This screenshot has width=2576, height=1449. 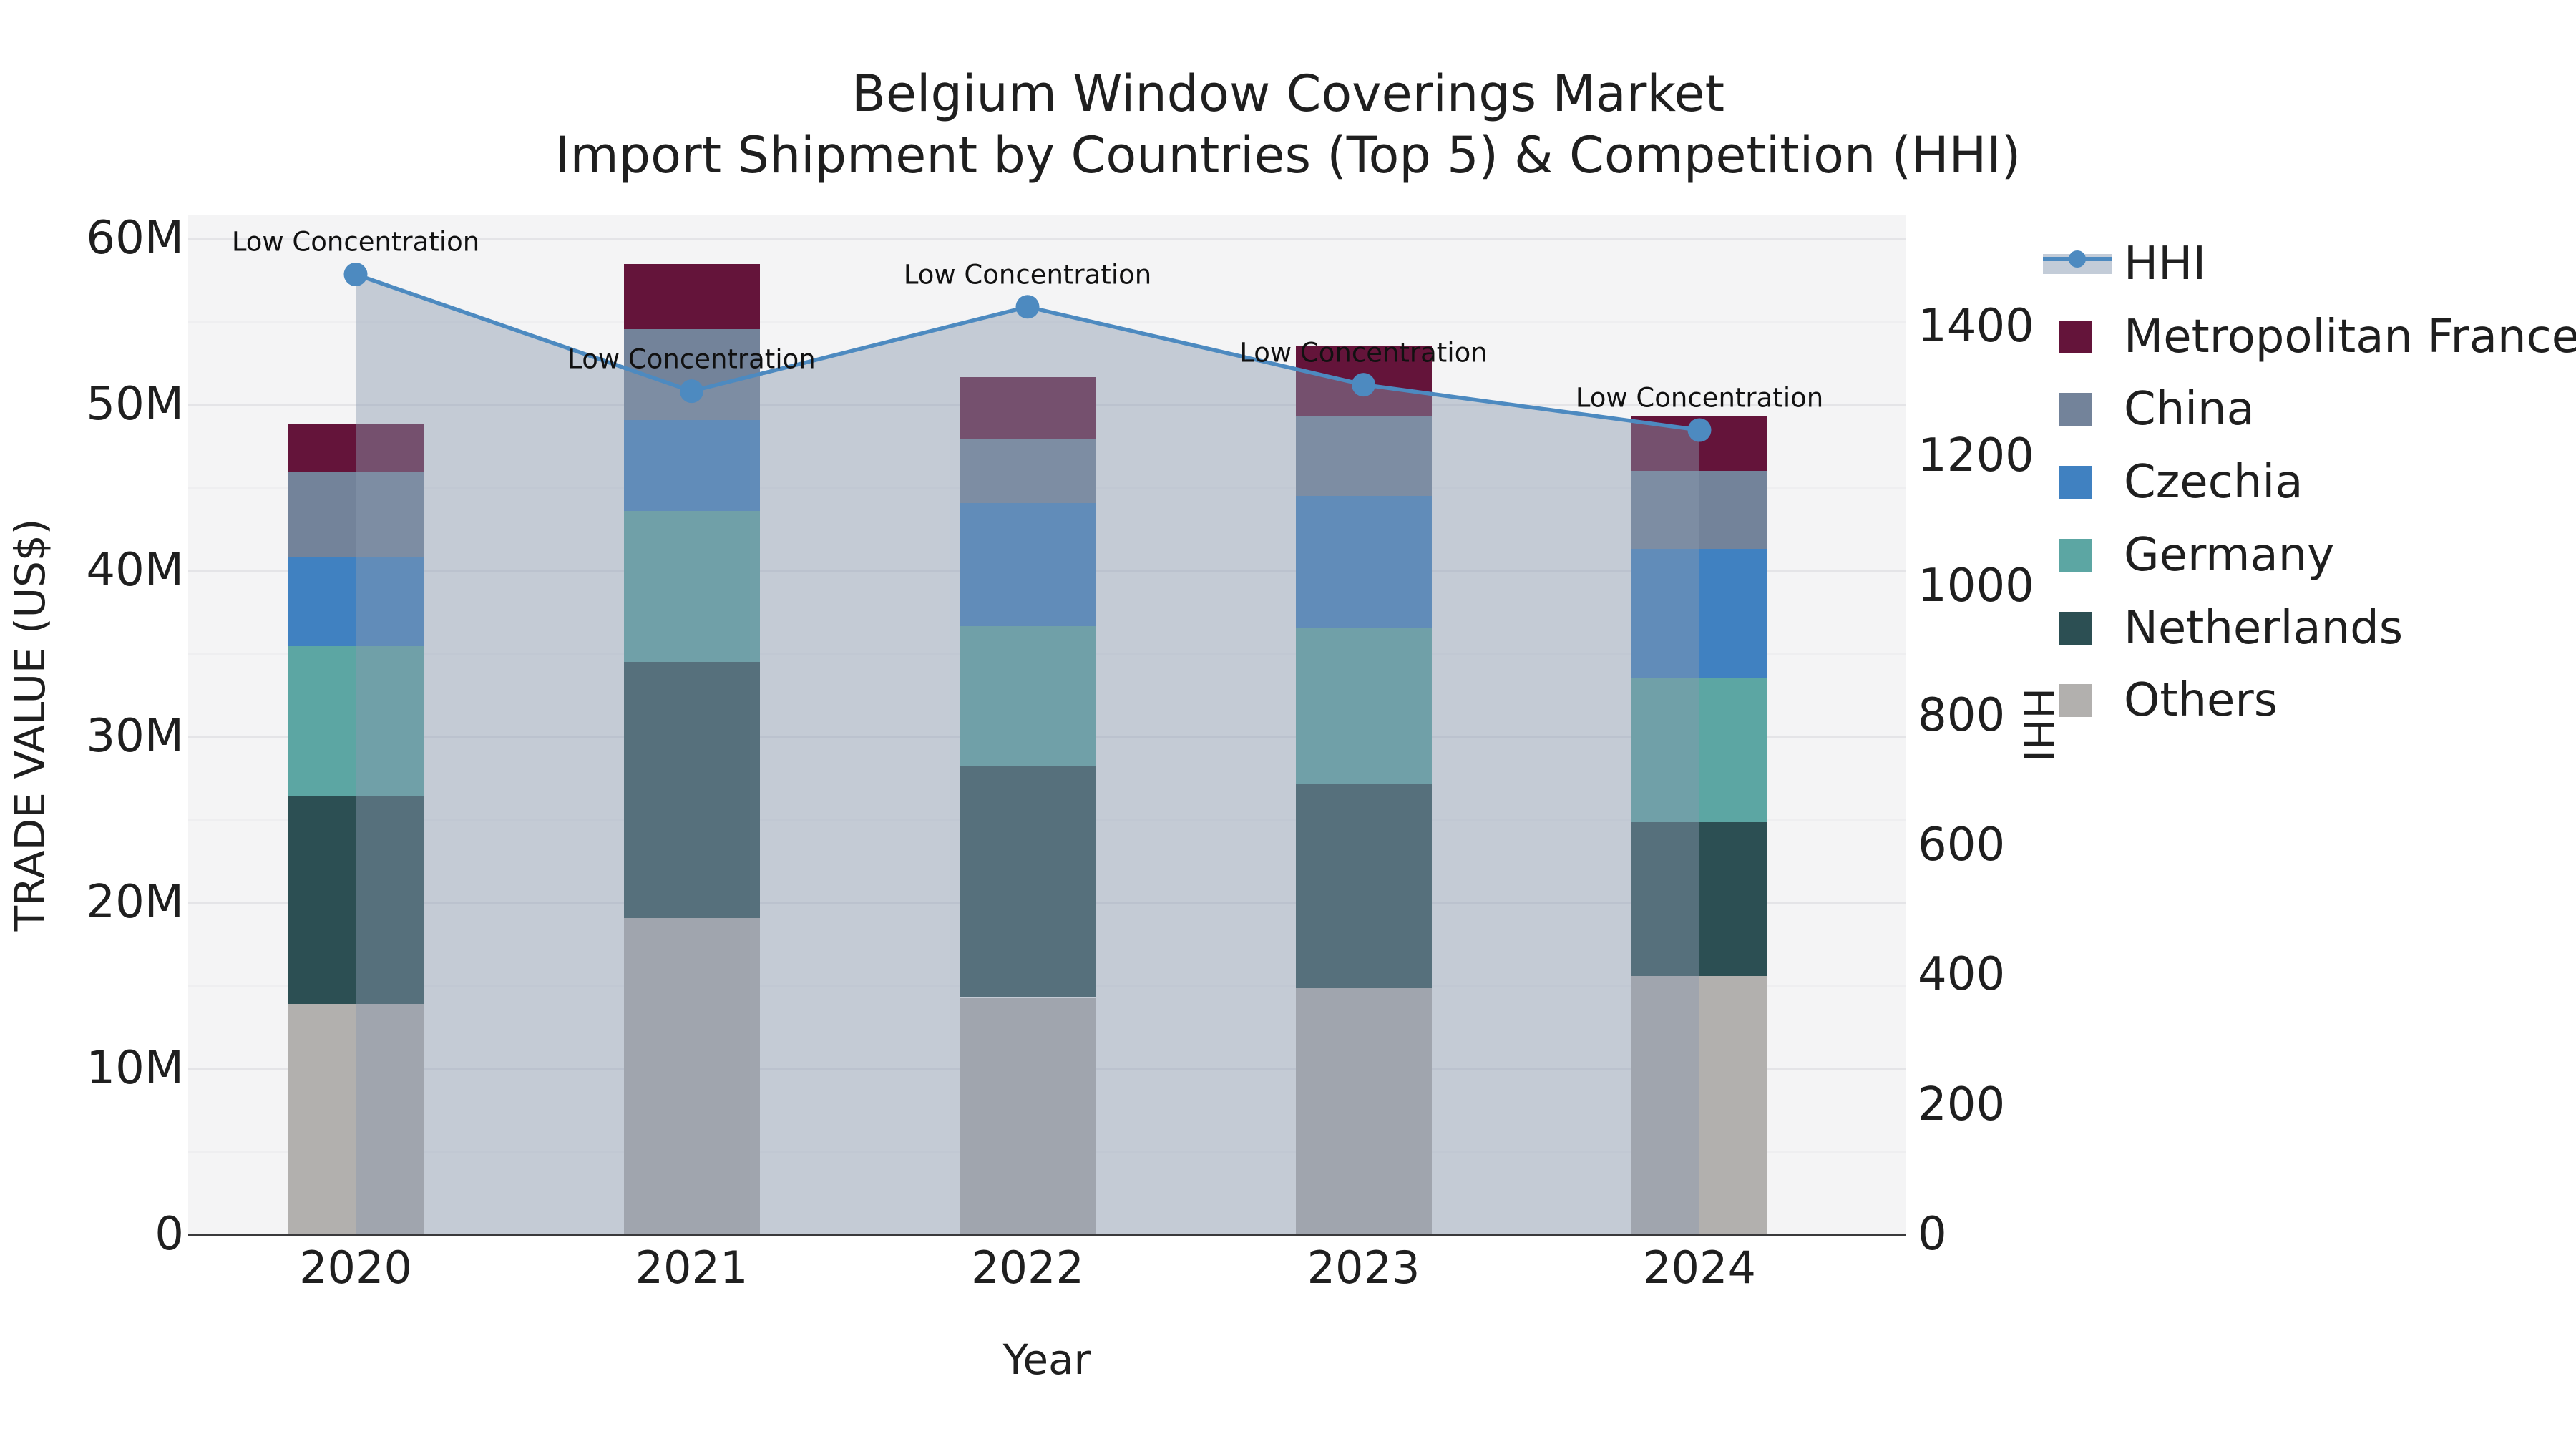 What do you see at coordinates (2201, 701) in the screenshot?
I see `legend-label-others: Others` at bounding box center [2201, 701].